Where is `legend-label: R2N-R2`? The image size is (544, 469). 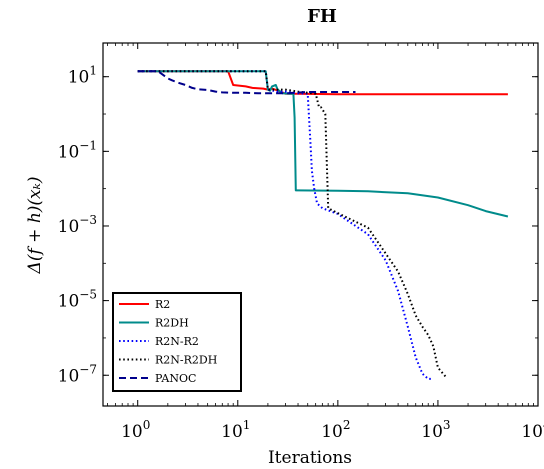 legend-label: R2N-R2 is located at coordinates (177, 341).